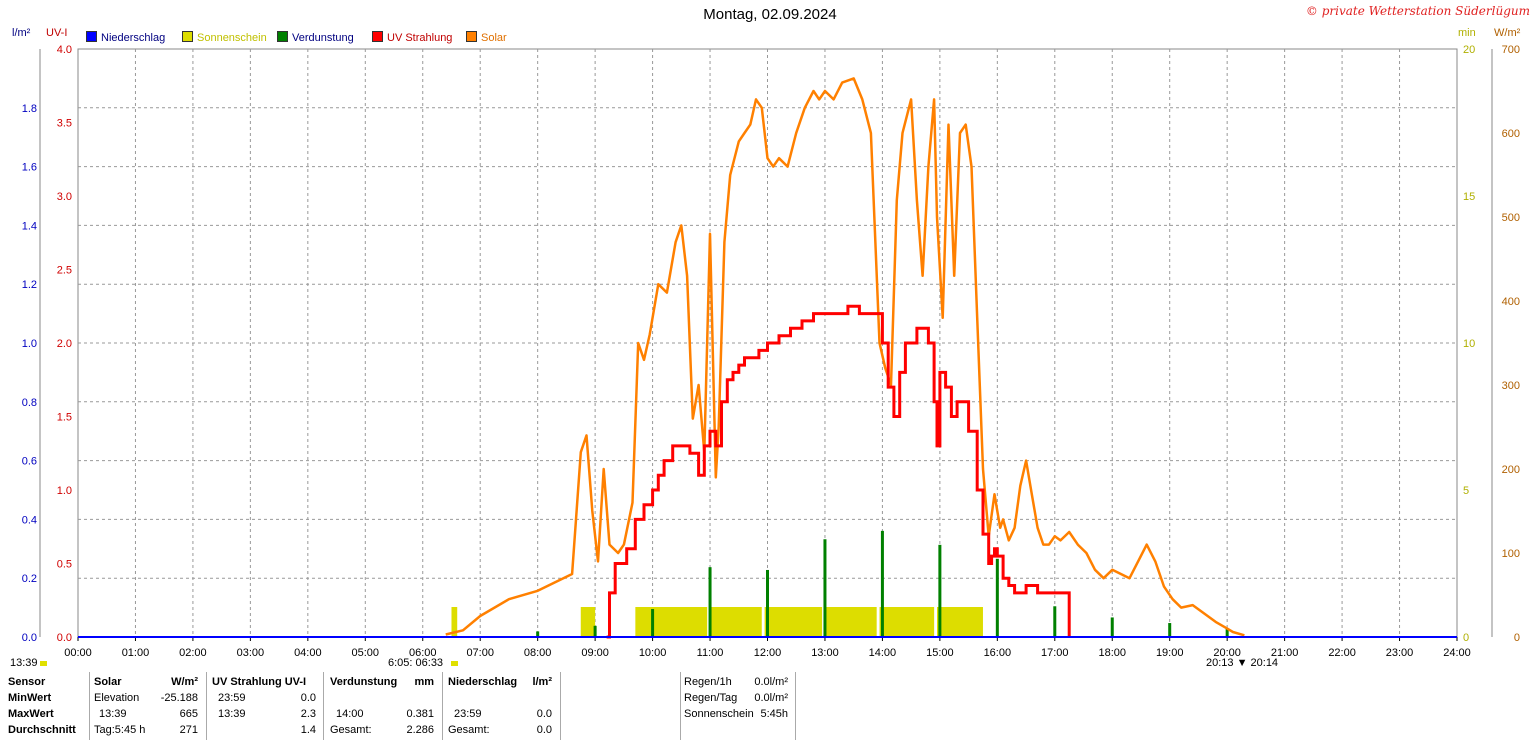 The width and height of the screenshot is (1536, 741). I want to click on sun-unit-label: min, so click(1467, 33).